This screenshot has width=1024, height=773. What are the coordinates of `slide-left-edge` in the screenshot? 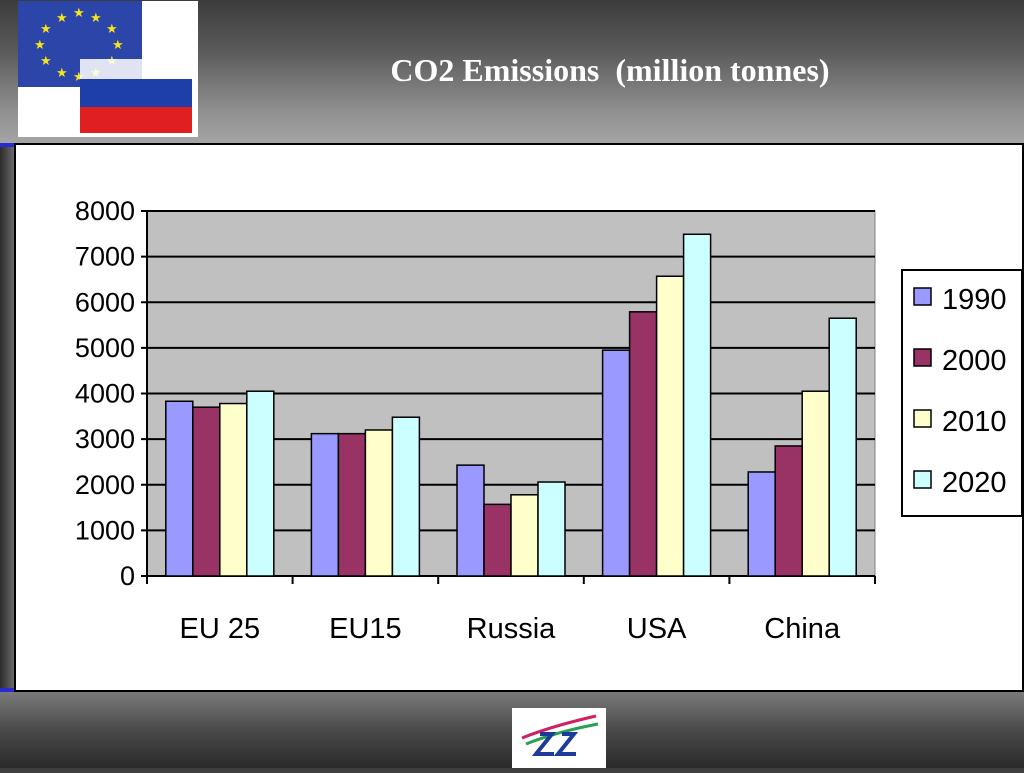 It's located at (7, 418).